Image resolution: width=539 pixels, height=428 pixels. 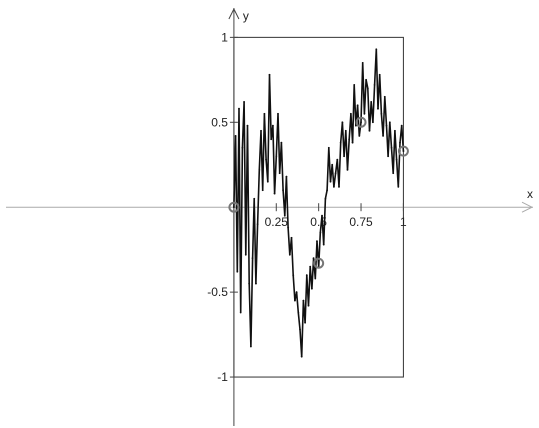 I want to click on y-axis-arrow, so click(x=234, y=13).